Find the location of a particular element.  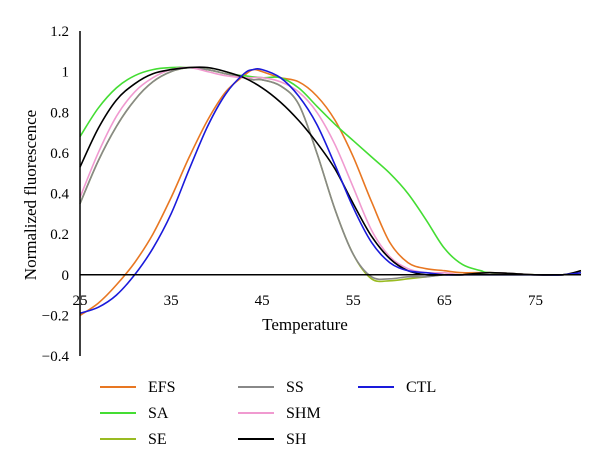

y-tick-label: 0.6 is located at coordinates (59, 154).